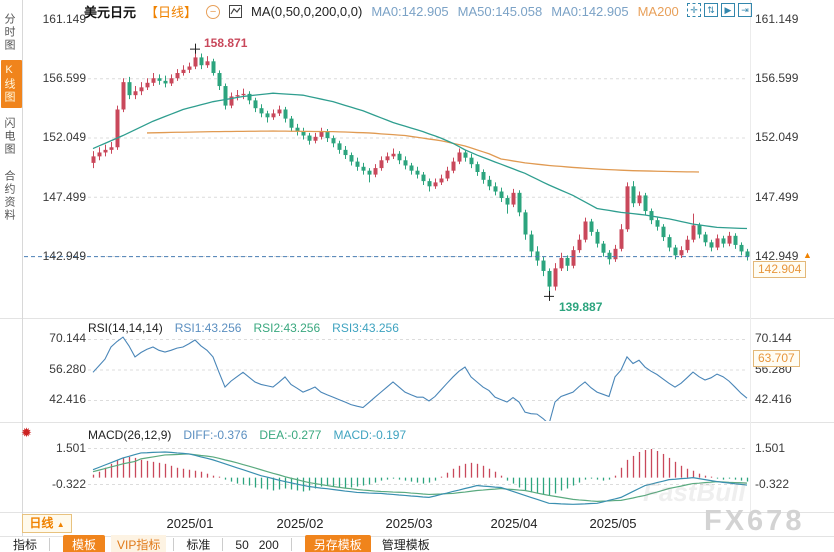 This screenshot has width=834, height=552. Describe the element at coordinates (60, 524) in the screenshot. I see `chevron-up-icon: ▲` at that location.